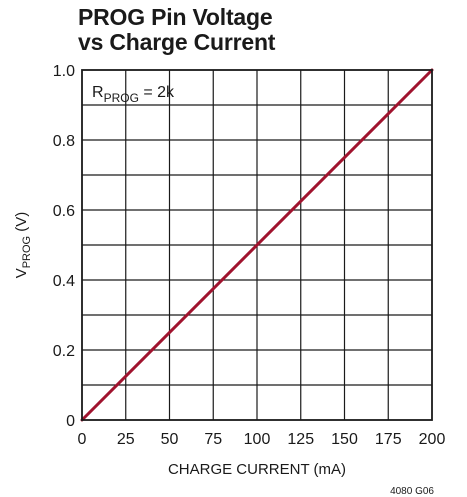 The width and height of the screenshot is (467, 497). What do you see at coordinates (70, 421) in the screenshot?
I see `y-tick-label: 0` at bounding box center [70, 421].